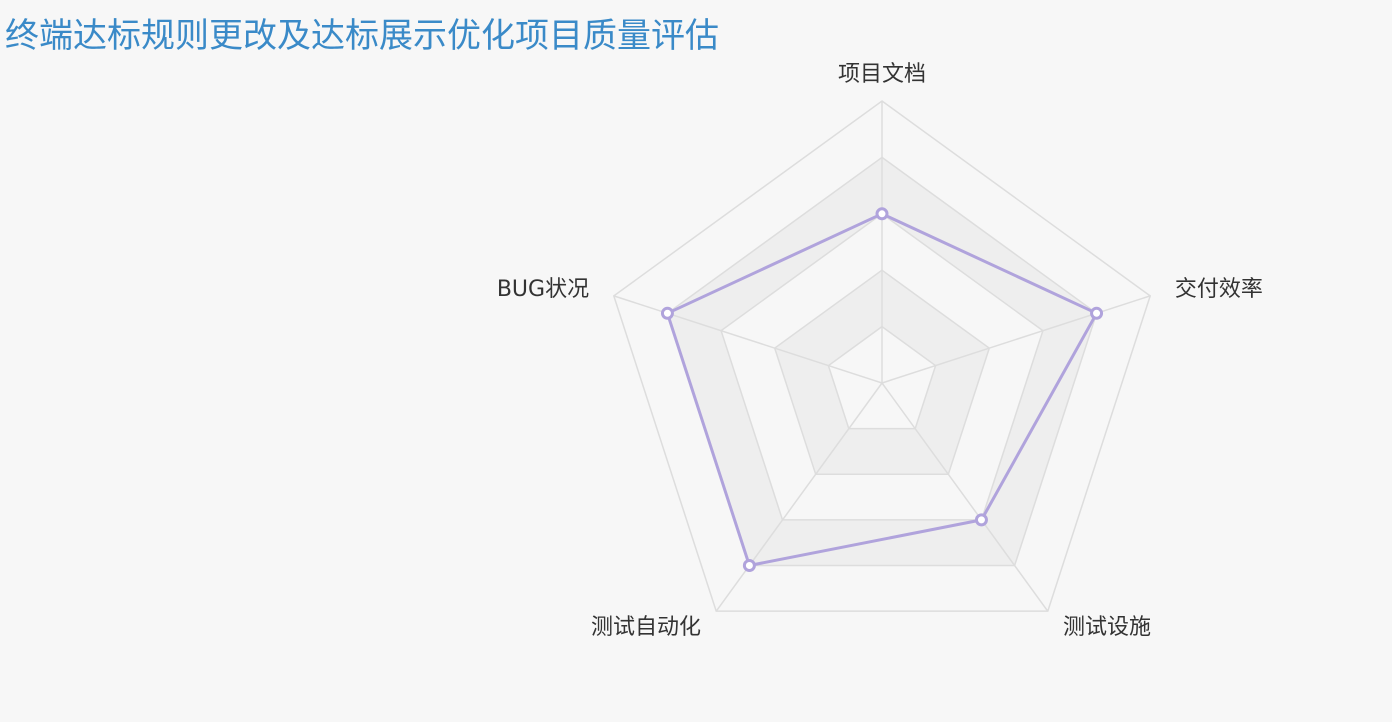 The height and width of the screenshot is (722, 1392). Describe the element at coordinates (543, 289) in the screenshot. I see `indicator-label-4: BUG状况` at that location.